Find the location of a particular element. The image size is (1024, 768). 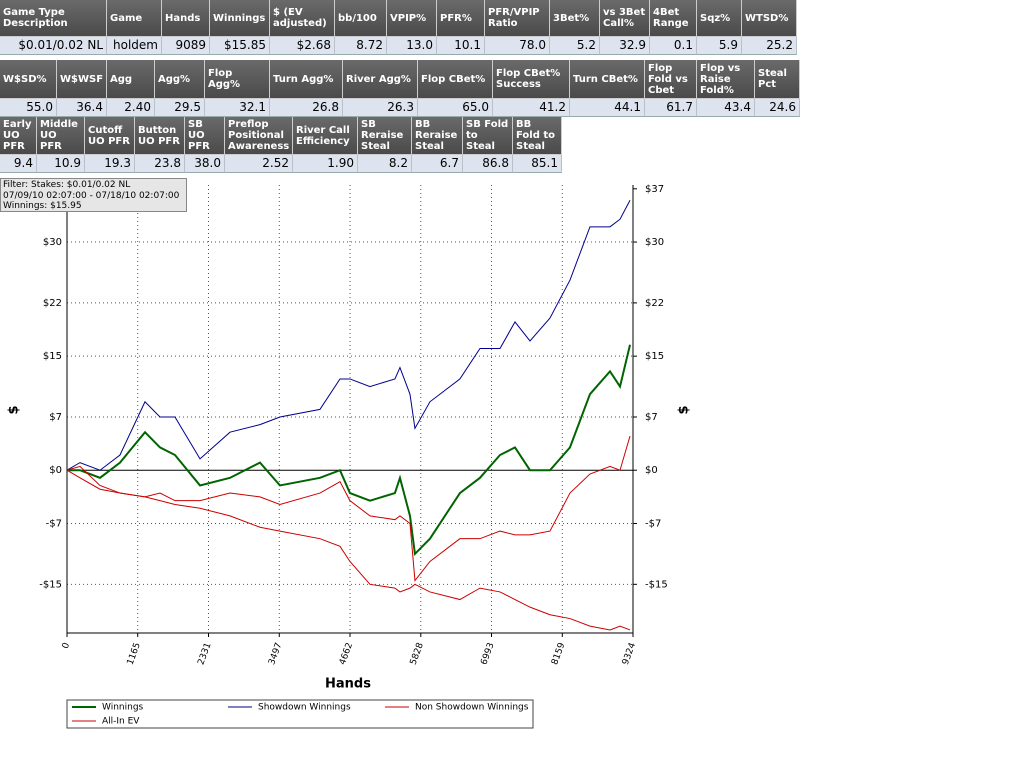

value-cell: 86.8 is located at coordinates (488, 164).